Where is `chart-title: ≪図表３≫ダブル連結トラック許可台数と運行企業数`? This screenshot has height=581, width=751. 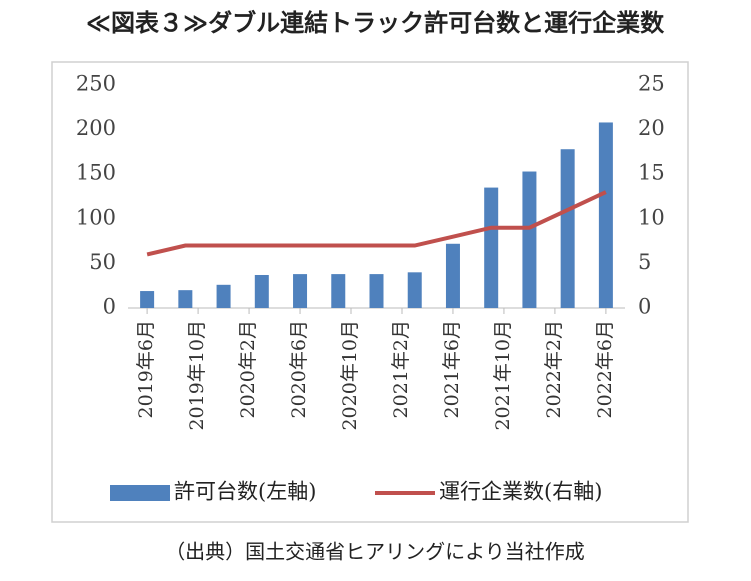
chart-title: ≪図表３≫ダブル連結トラック許可台数と運行企業数 is located at coordinates (375, 23).